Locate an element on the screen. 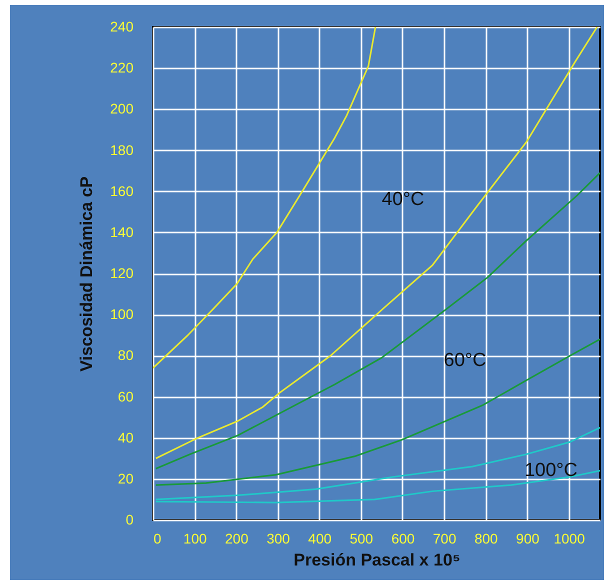 Image resolution: width=614 pixels, height=586 pixels. y-tick-label: 220 is located at coordinates (122, 68).